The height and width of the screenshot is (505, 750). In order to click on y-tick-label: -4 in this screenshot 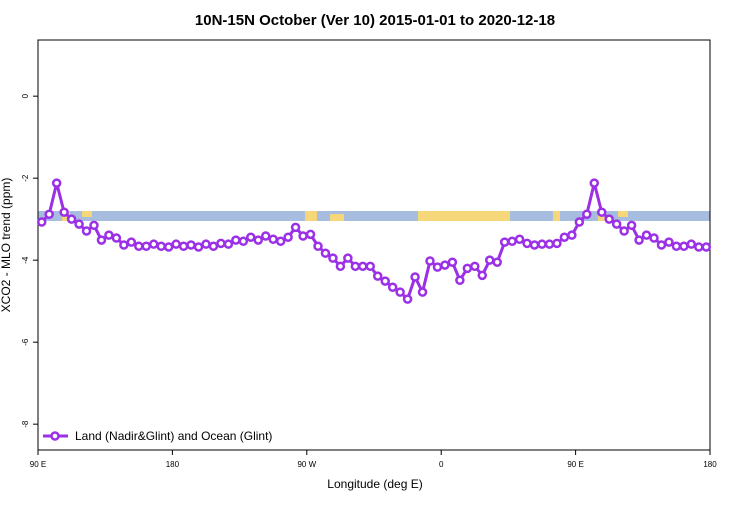, I will do `click(25, 260)`.